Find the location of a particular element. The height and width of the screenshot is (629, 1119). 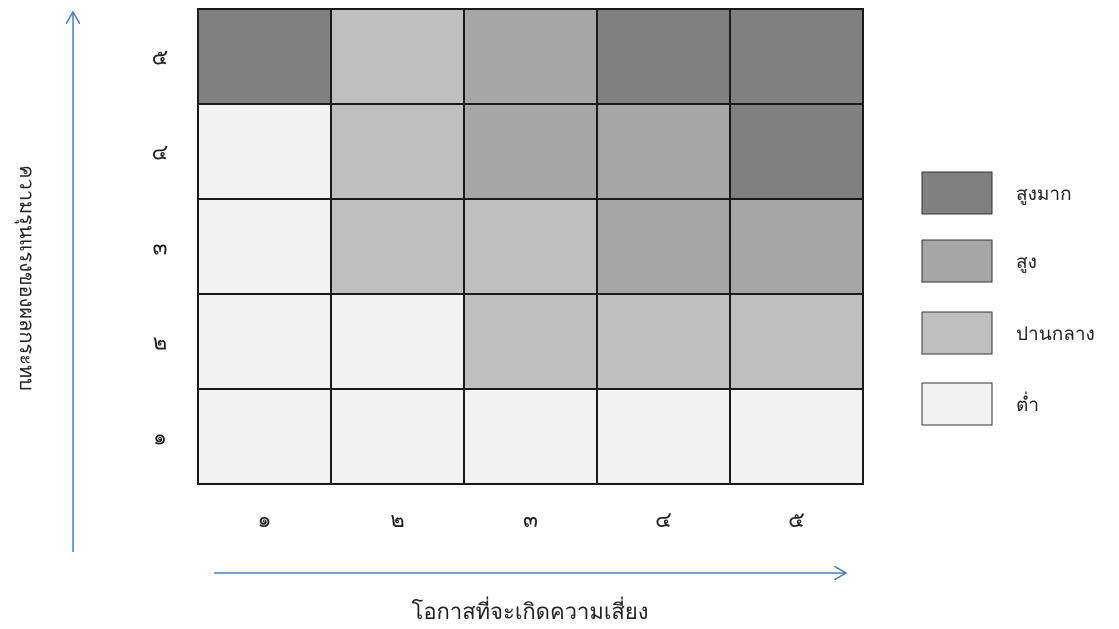

y-tick-label: ๔ is located at coordinates (160, 153).